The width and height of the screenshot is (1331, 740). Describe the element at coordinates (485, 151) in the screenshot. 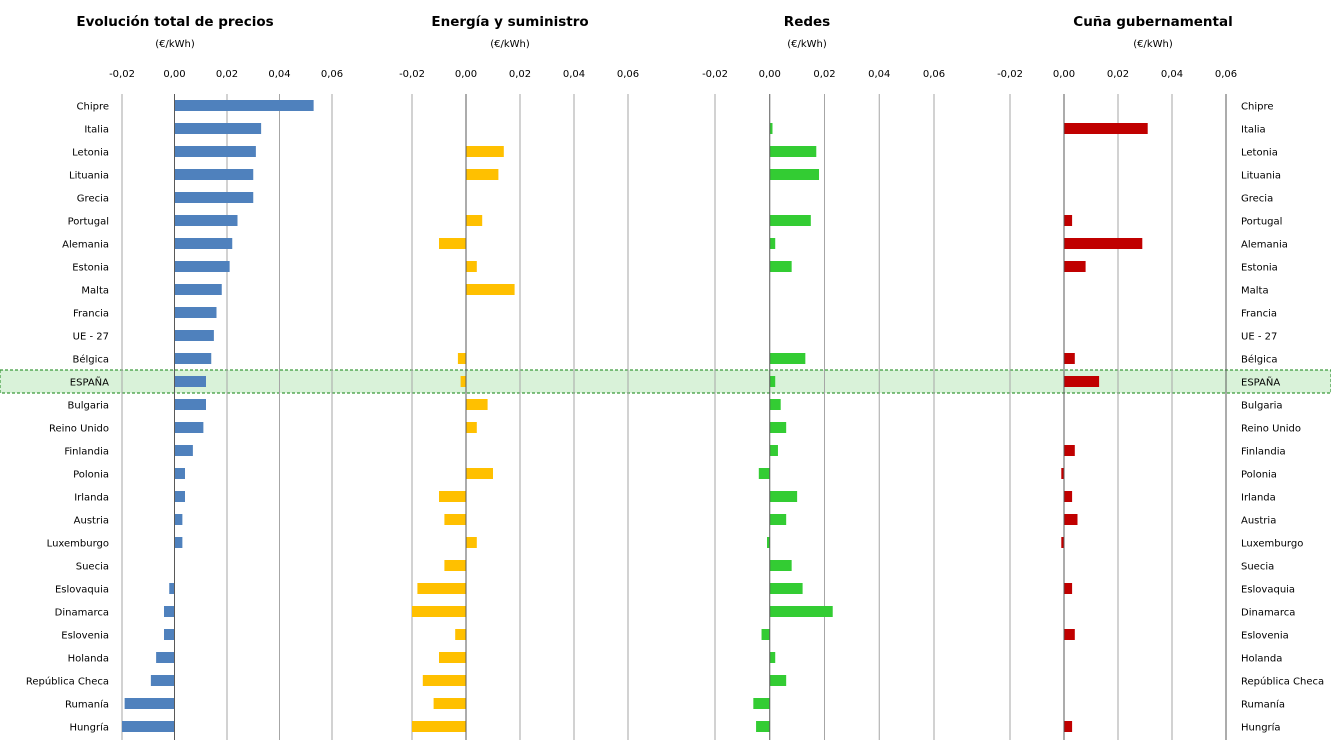

I see `bar-letonia` at that location.